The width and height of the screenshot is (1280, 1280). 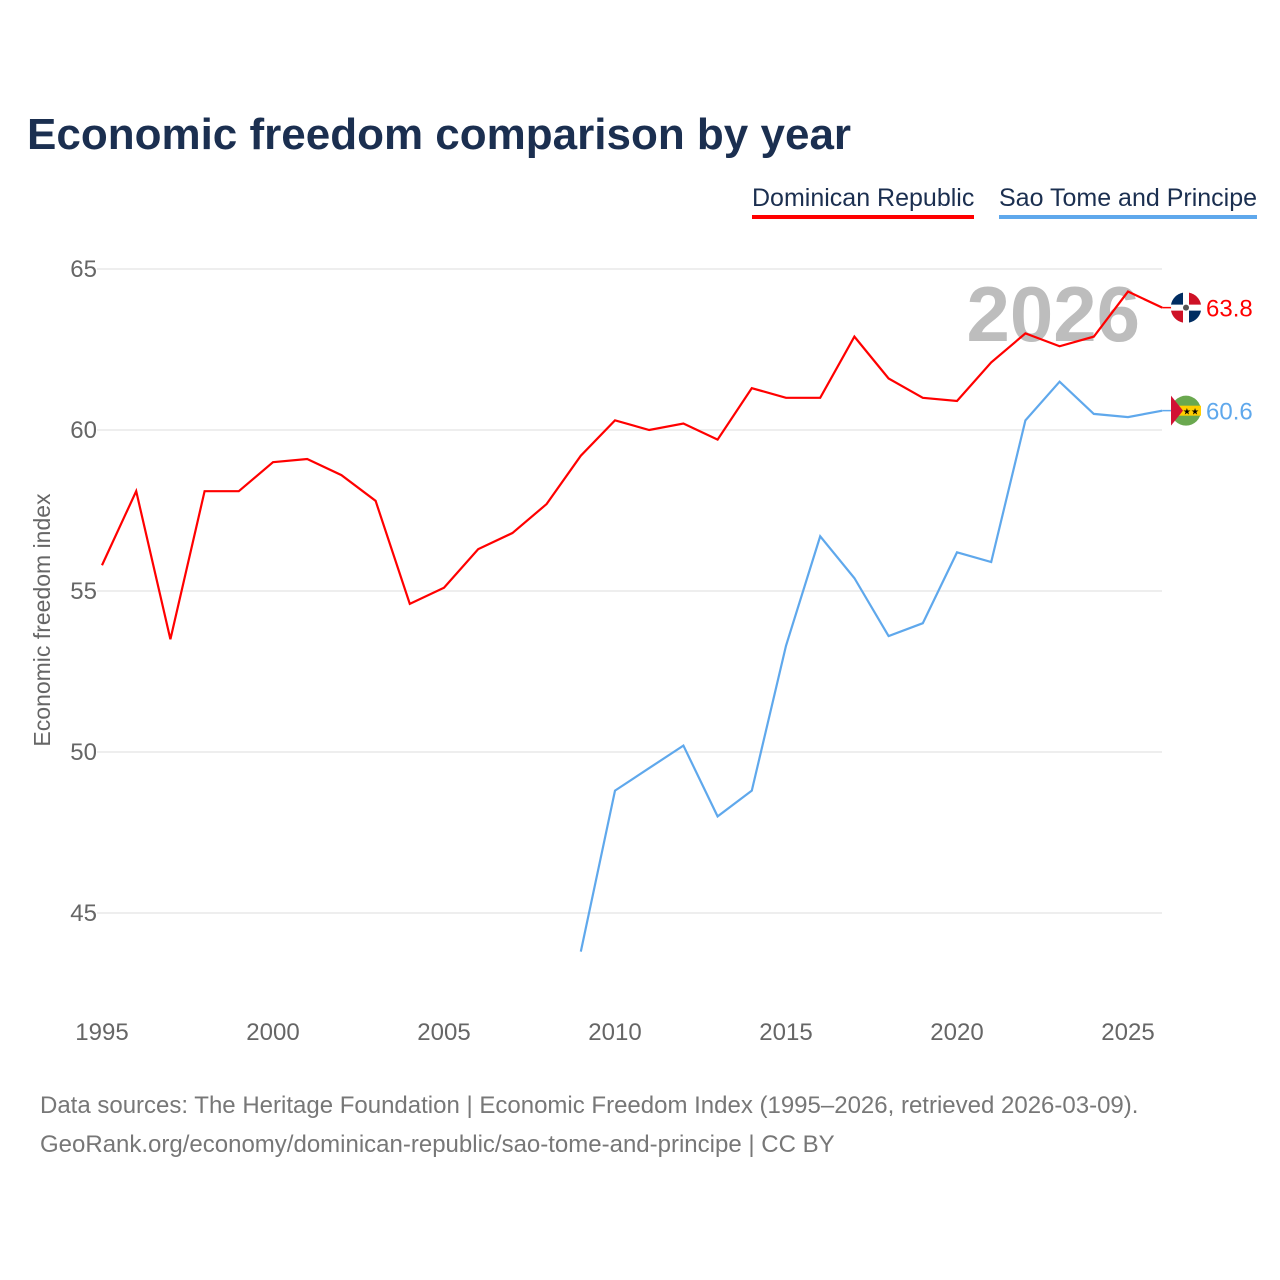 I want to click on x-tick-label: 2010, so click(x=614, y=1032).